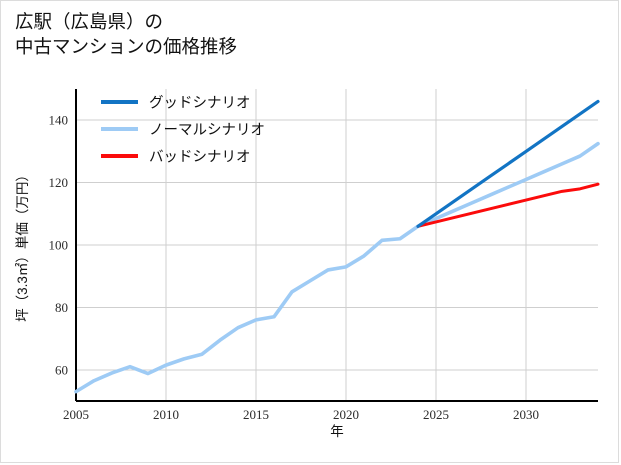 The height and width of the screenshot is (465, 621). Describe the element at coordinates (89, 21) in the screenshot. I see `chart-title-line1: 広駅（広島県）の` at that location.